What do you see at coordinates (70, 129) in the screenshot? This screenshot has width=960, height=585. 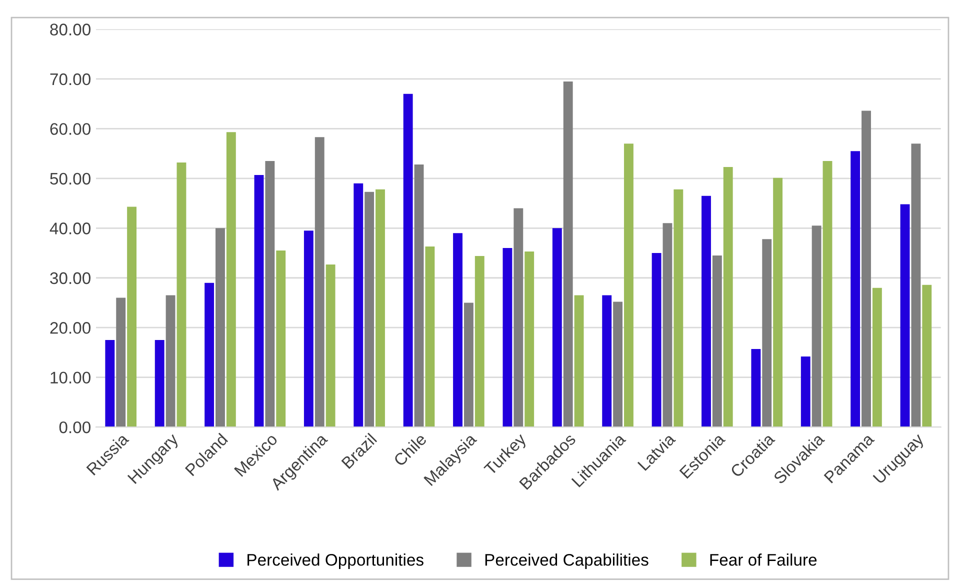 I see `y-tick-label: 60.00` at bounding box center [70, 129].